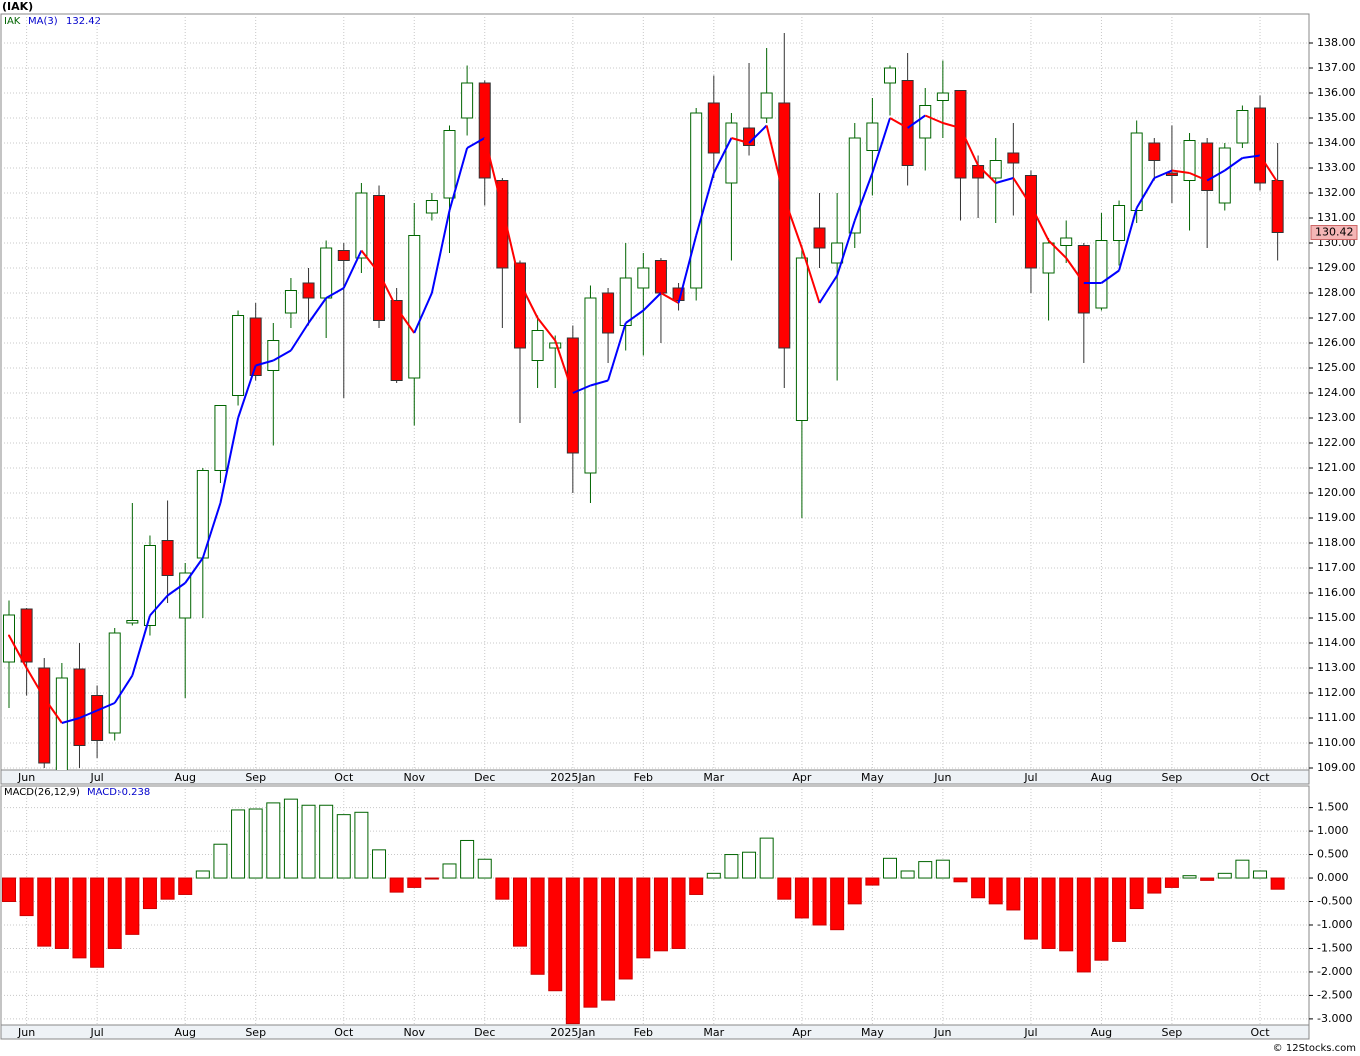  What do you see at coordinates (1336, 217) in the screenshot?
I see `y-tick-label: 131.00` at bounding box center [1336, 217].